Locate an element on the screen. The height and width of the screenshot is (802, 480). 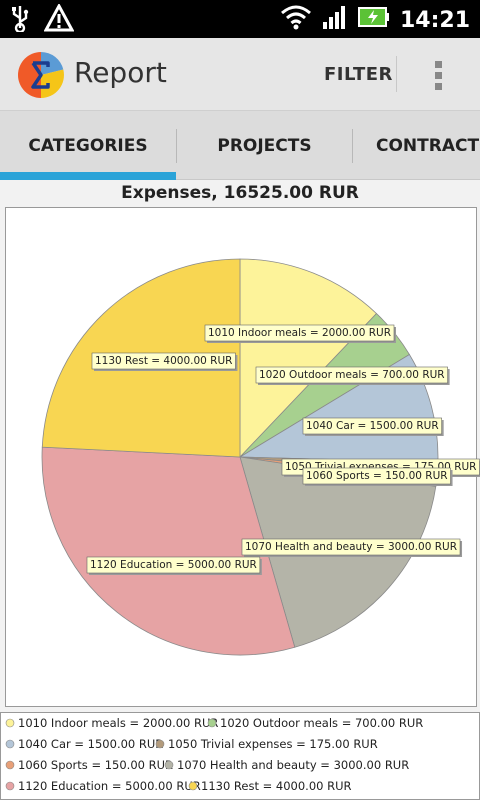
status-bar: 14:21 is located at coordinates (240, 19).